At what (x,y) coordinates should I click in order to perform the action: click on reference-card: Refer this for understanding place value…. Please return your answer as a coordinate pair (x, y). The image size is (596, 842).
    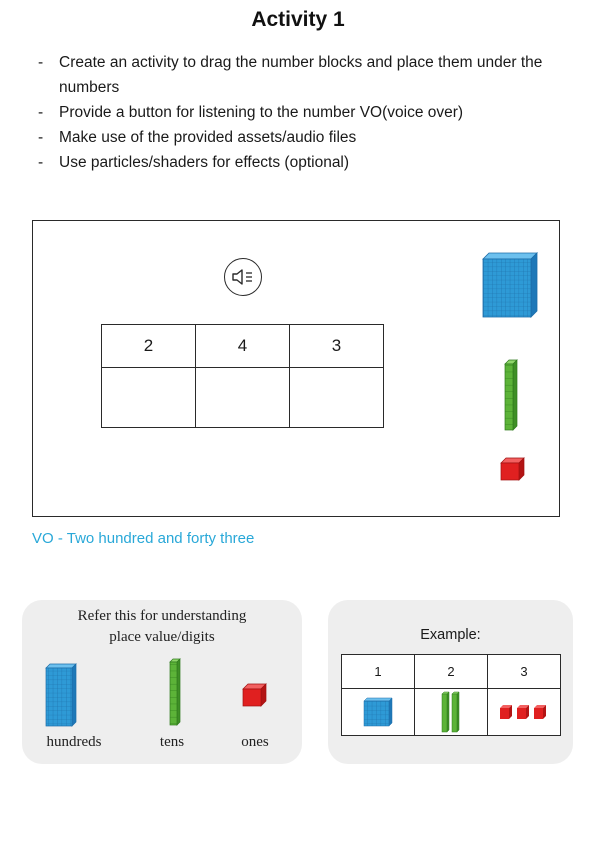
    Looking at the image, I should click on (162, 682).